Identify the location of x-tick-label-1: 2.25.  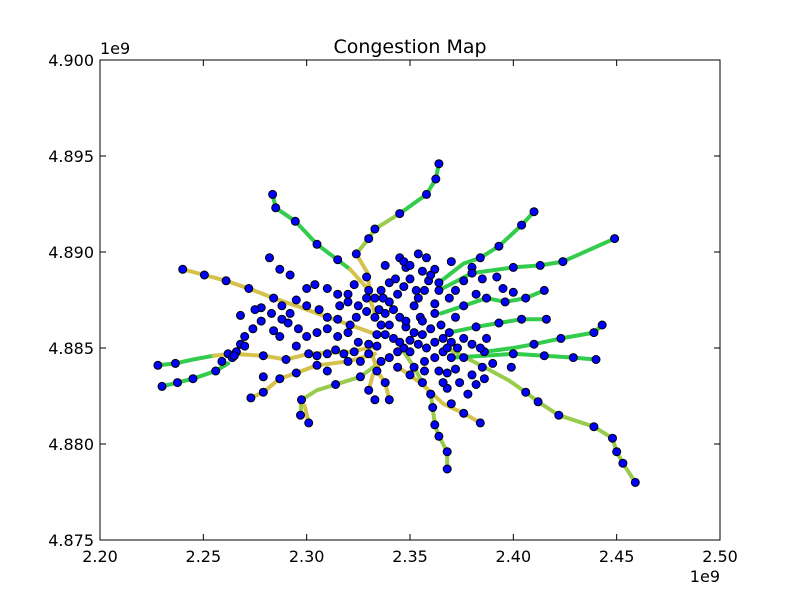
(204, 556).